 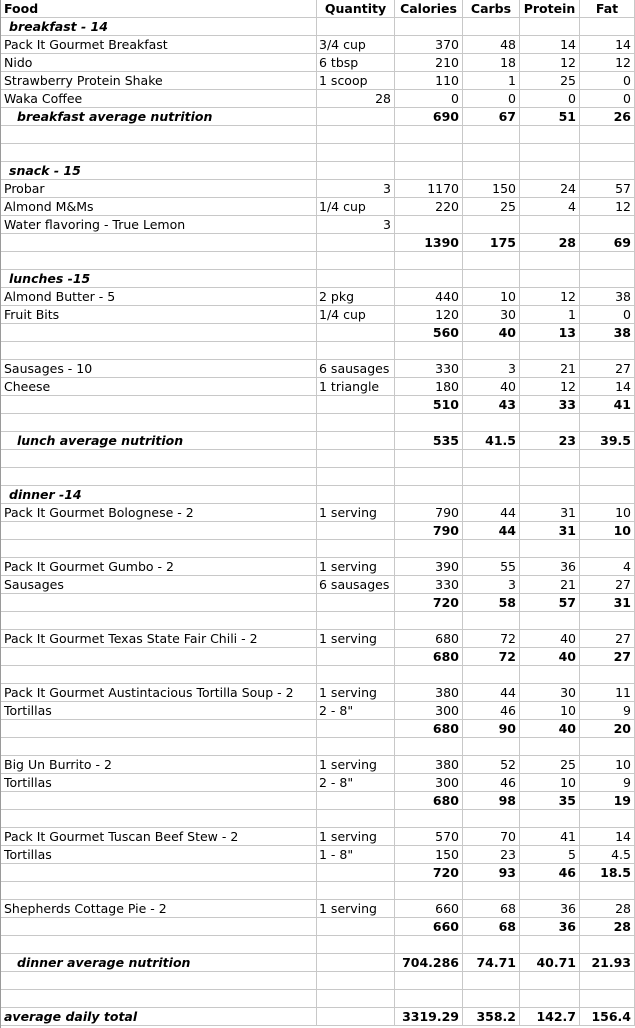 What do you see at coordinates (159, 224) in the screenshot?
I see `food-cell: Water flavoring - True Lemon` at bounding box center [159, 224].